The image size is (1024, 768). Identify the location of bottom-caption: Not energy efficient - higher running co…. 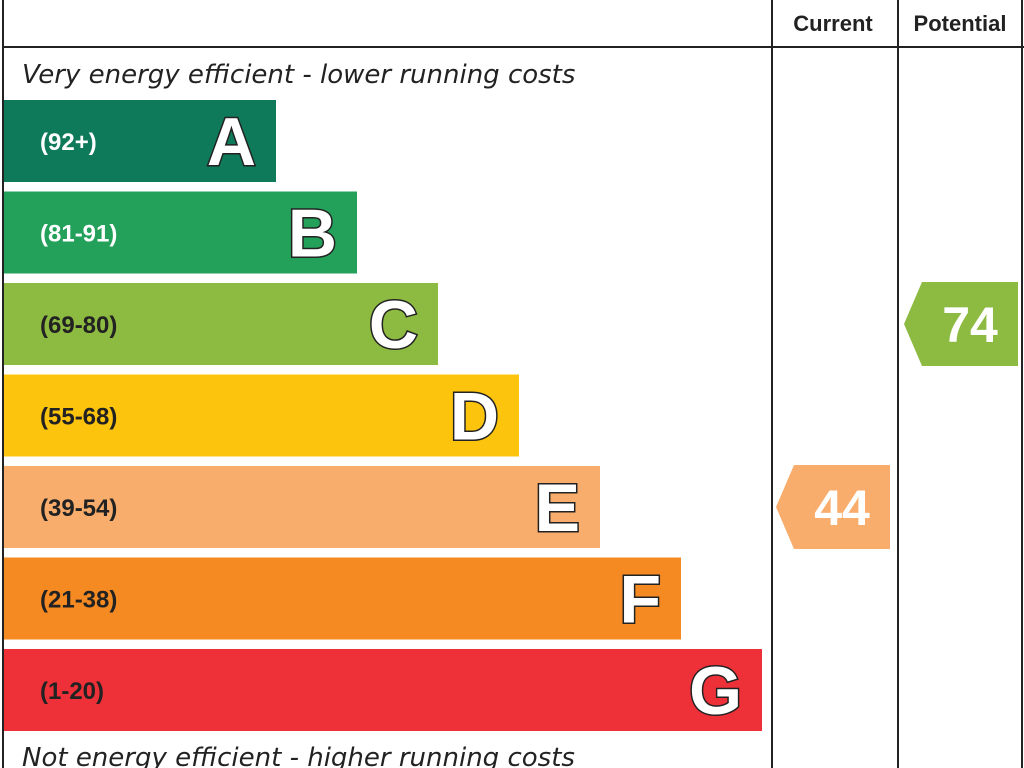
(298, 755).